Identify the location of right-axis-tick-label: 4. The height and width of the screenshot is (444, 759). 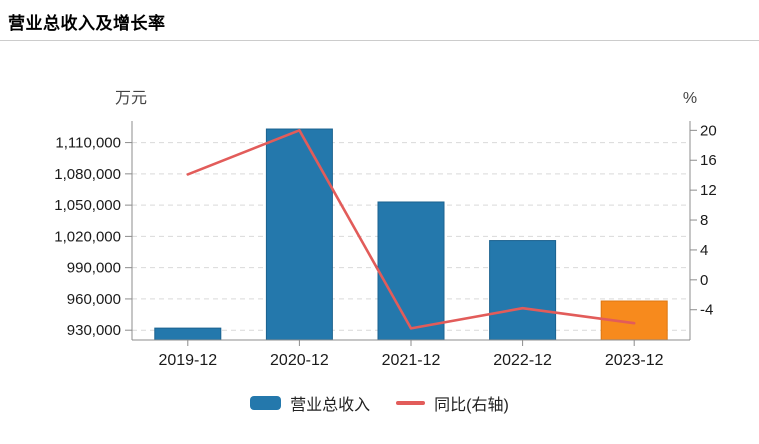
(704, 250).